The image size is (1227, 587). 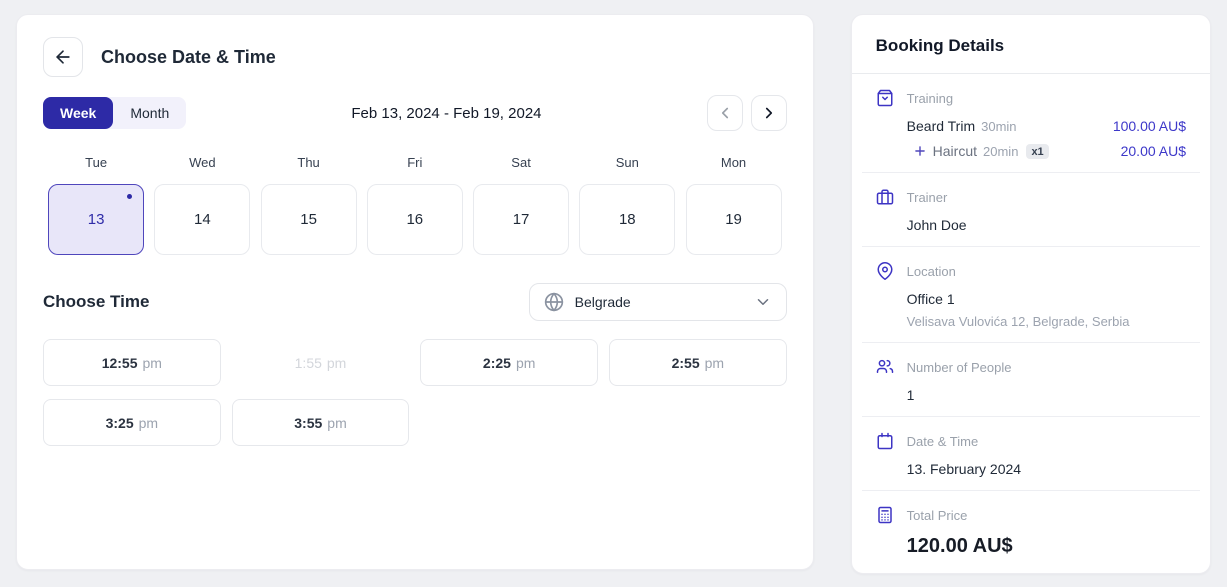 I want to click on service-duration: 30min, so click(x=999, y=126).